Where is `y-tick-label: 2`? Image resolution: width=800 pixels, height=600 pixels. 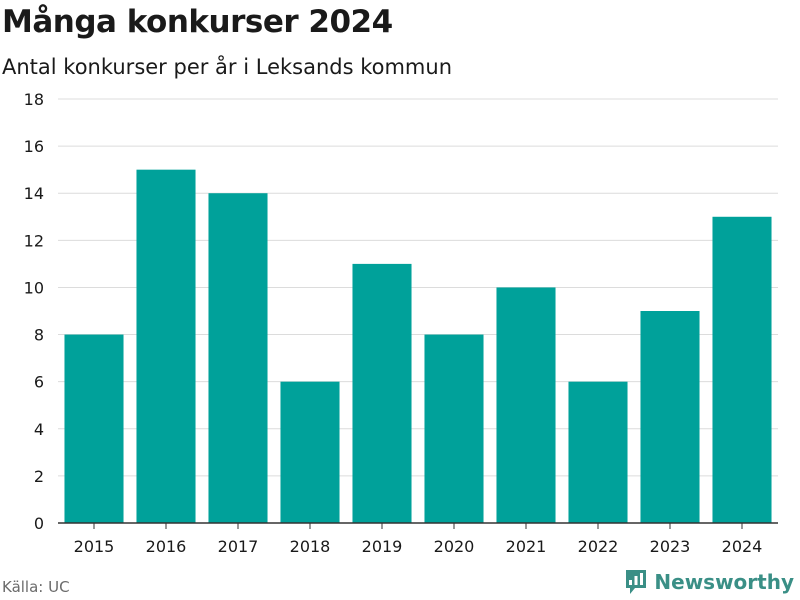
y-tick-label: 2 is located at coordinates (39, 476).